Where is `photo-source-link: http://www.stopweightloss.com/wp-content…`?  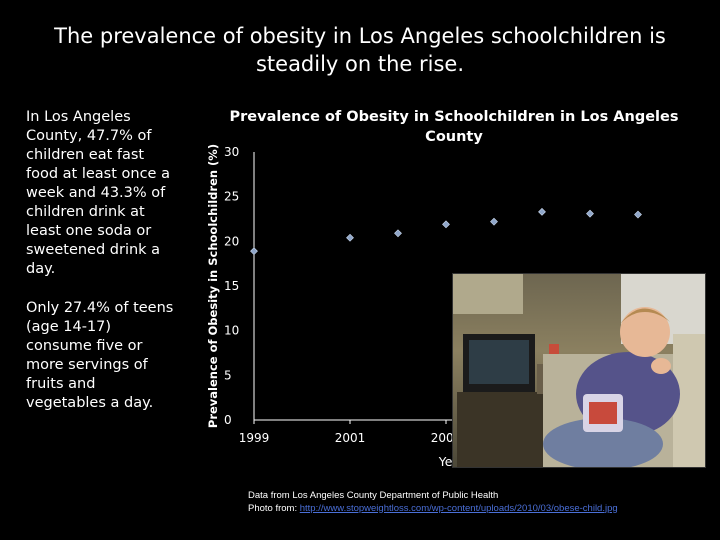
photo-source-link: http://www.stopweightloss.com/wp-content… is located at coordinates (458, 508).